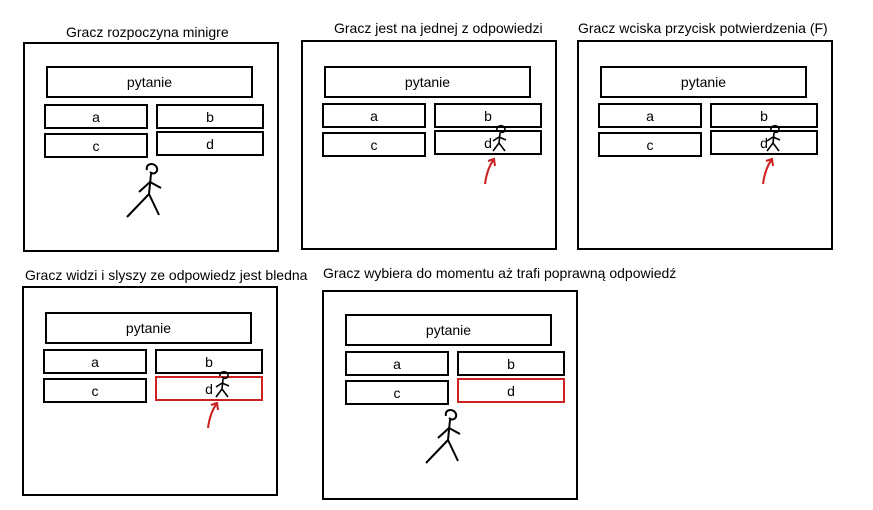 This screenshot has height=510, width=873. I want to click on step-caption: Gracz rozpoczyna minigre, so click(147, 32).